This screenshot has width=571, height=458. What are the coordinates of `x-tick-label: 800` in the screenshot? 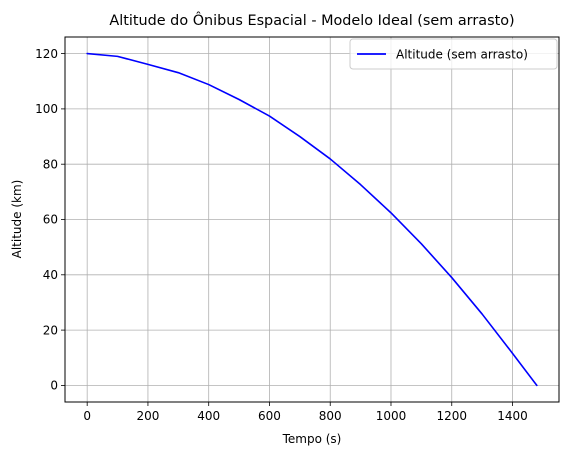 It's located at (330, 416).